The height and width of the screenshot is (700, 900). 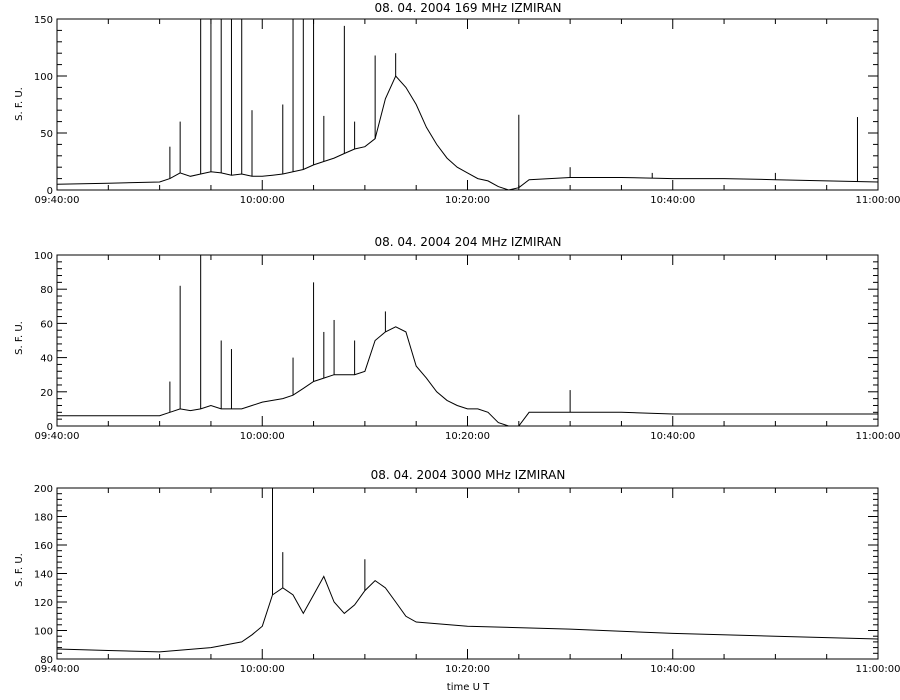 I want to click on y-tick-label: 160, so click(x=43, y=546).